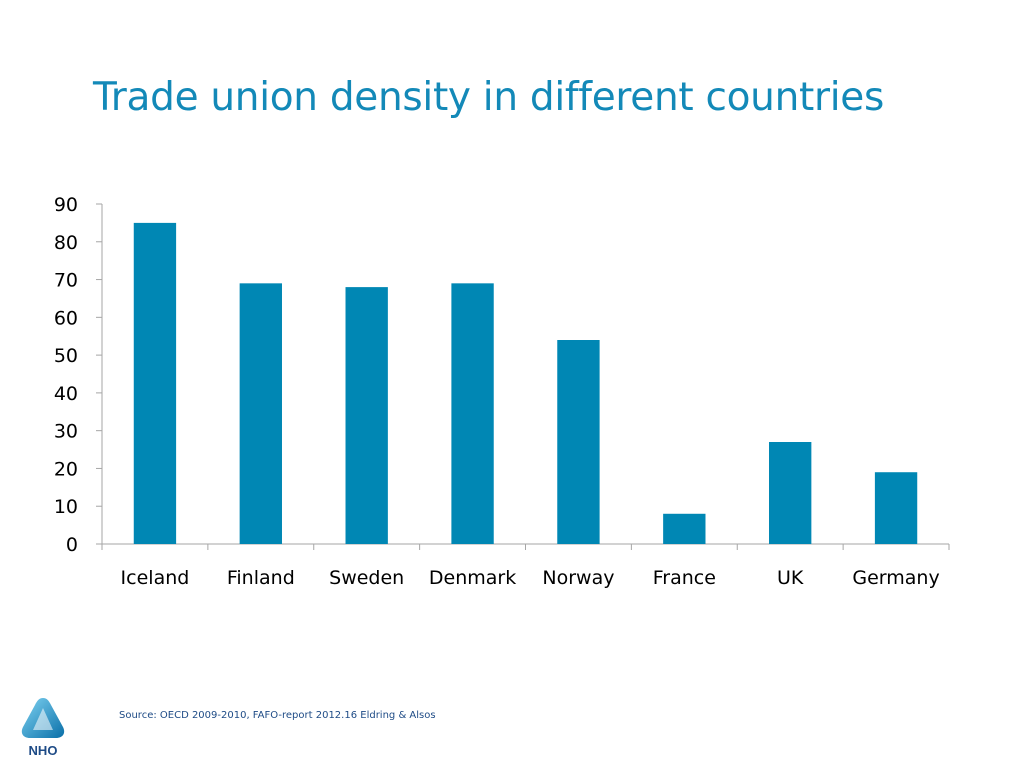 The width and height of the screenshot is (1024, 768). I want to click on y-tick-label: 10, so click(66, 507).